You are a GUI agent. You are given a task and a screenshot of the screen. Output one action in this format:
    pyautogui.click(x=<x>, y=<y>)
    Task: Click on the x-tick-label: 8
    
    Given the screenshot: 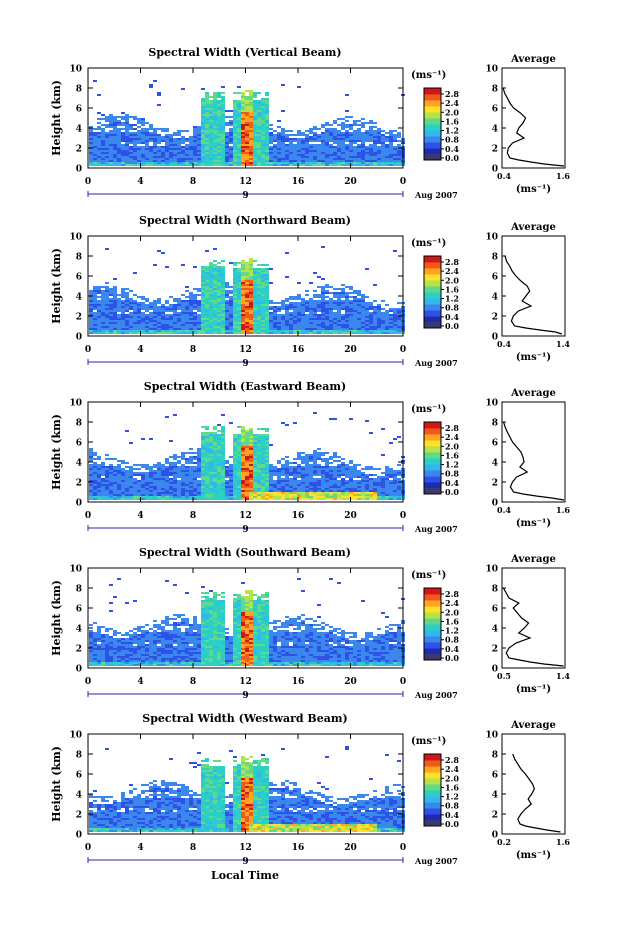 What is the action you would take?
    pyautogui.click(x=193, y=350)
    